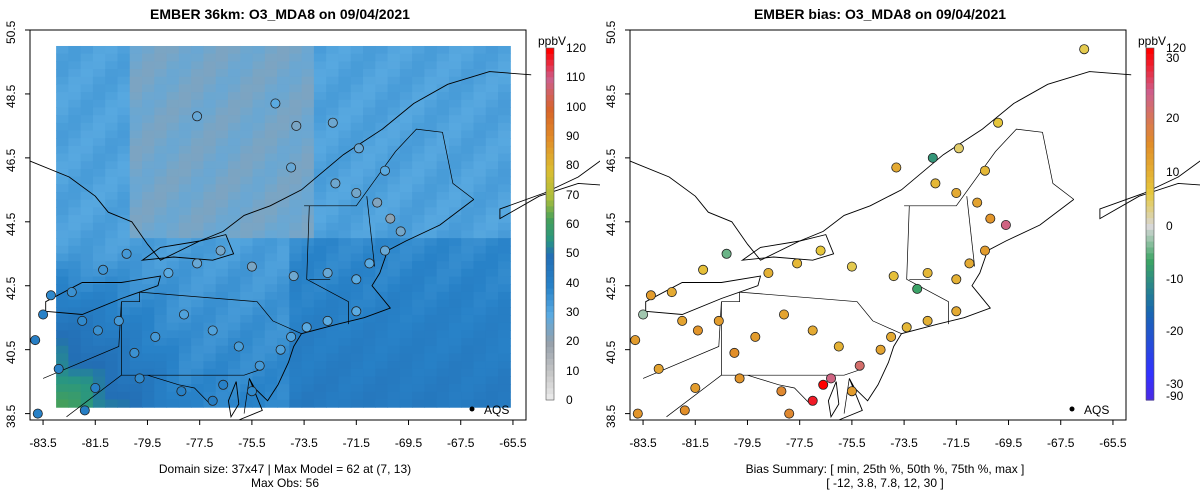 This screenshot has height=502, width=1200. What do you see at coordinates (304, 443) in the screenshot?
I see `model-x-tick-label: -73.5` at bounding box center [304, 443].